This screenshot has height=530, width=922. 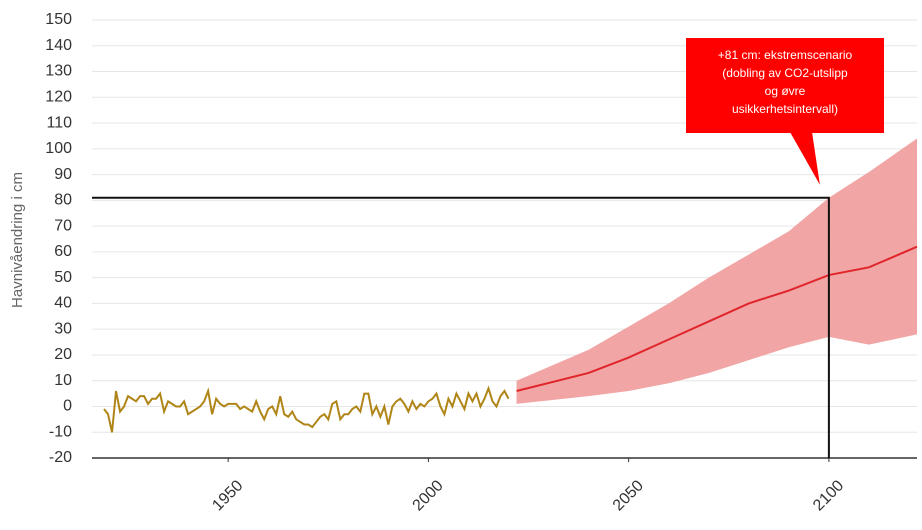 What do you see at coordinates (63, 303) in the screenshot?
I see `y-tick-label: 40` at bounding box center [63, 303].